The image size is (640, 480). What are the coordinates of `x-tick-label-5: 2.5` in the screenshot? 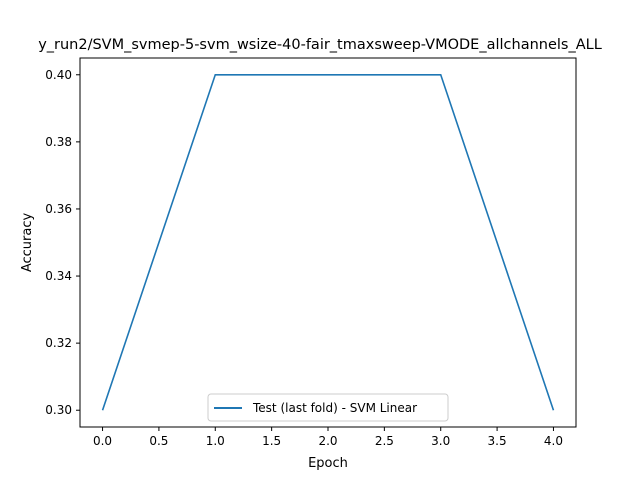 It's located at (384, 441).